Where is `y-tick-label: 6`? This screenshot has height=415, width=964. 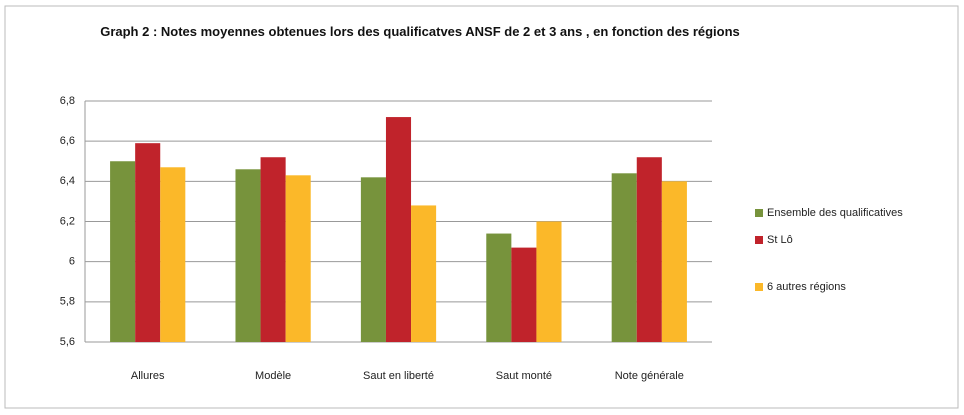
y-tick-label: 6 is located at coordinates (72, 262).